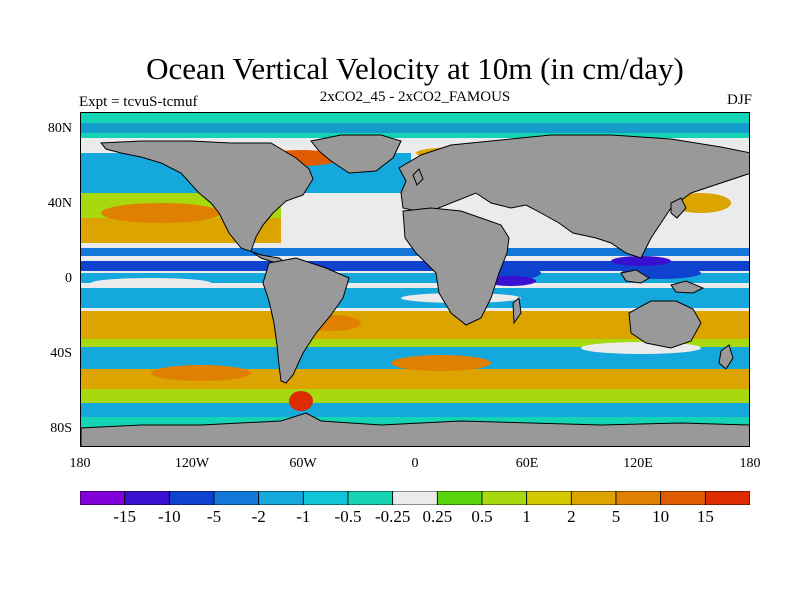 The height and width of the screenshot is (600, 800). What do you see at coordinates (415, 343) in the screenshot?
I see `band-southern-subtropics-green` at bounding box center [415, 343].